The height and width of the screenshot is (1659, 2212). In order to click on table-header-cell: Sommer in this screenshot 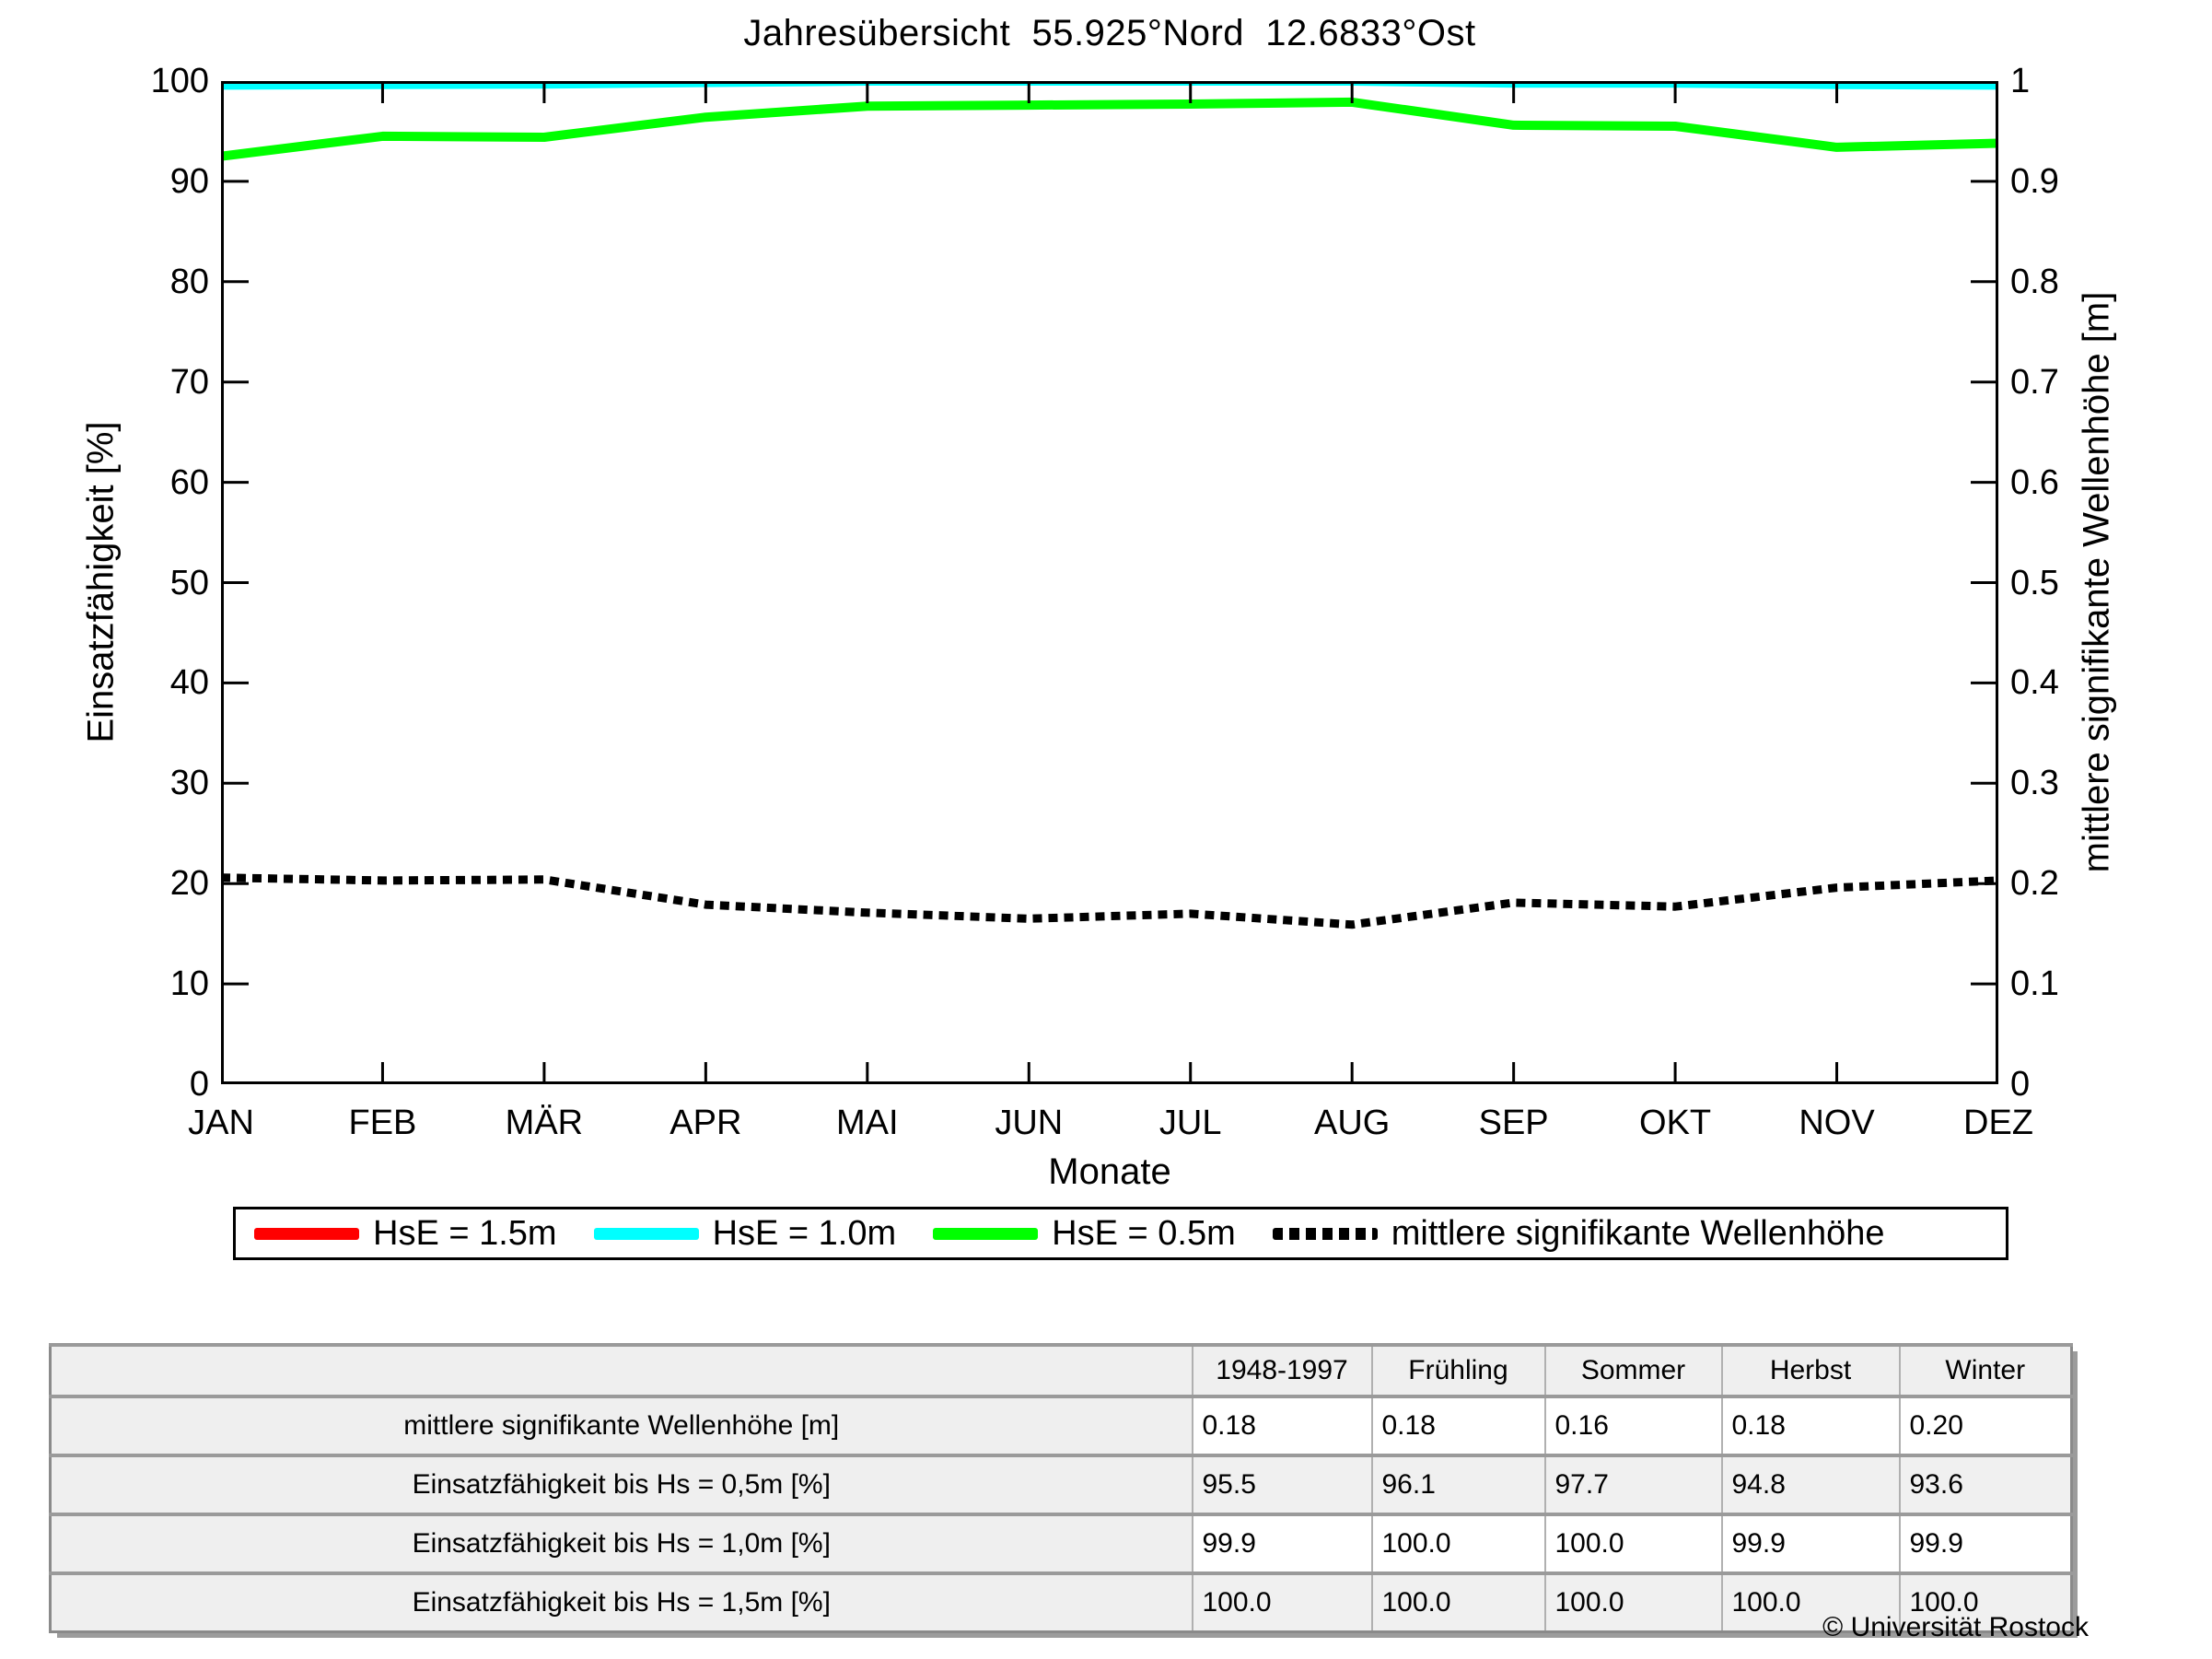, I will do `click(1632, 1369)`.